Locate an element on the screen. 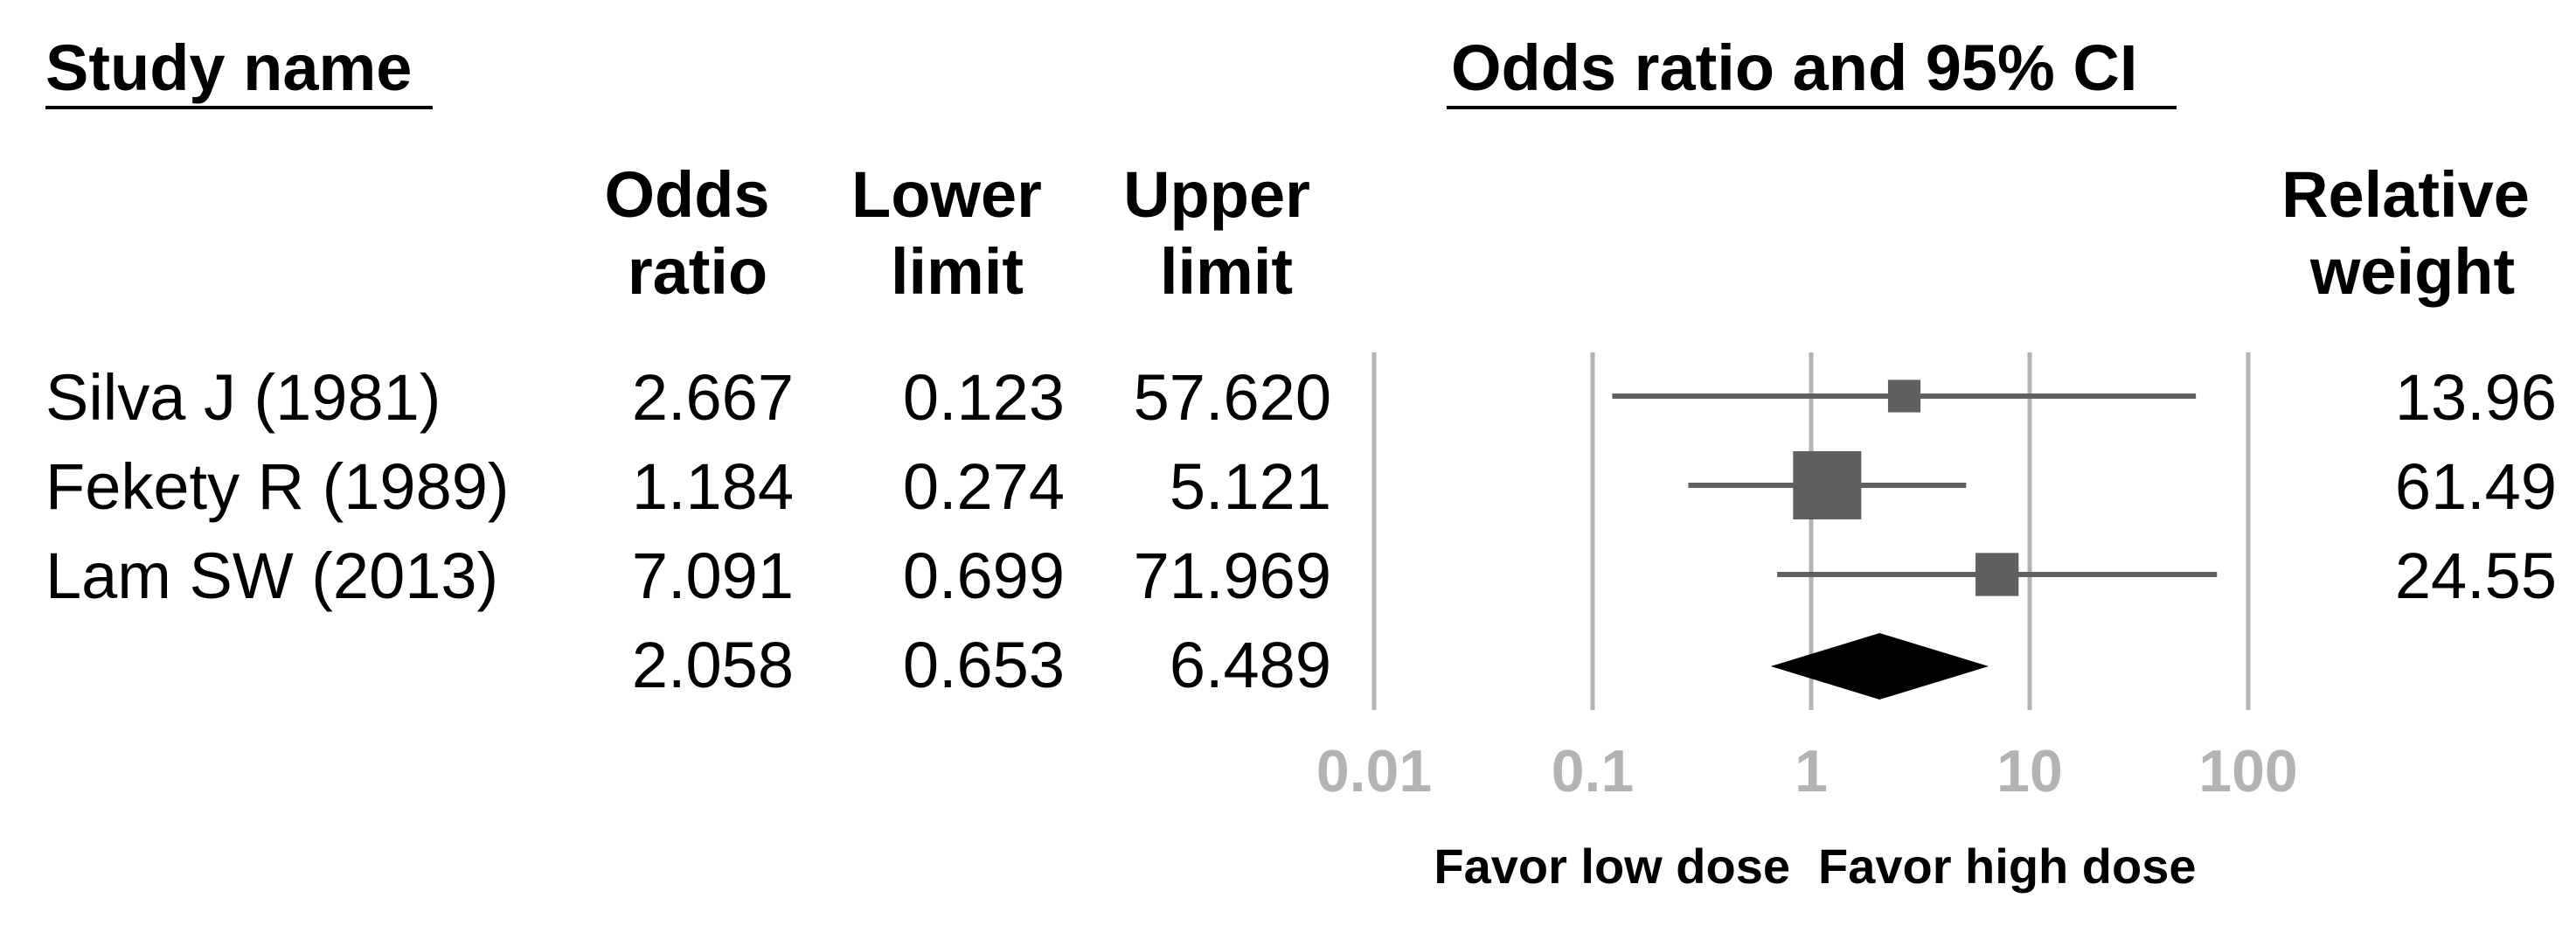 Image resolution: width=2576 pixels, height=926 pixels. odds-ratio-header-line1: Odds is located at coordinates (686, 195).